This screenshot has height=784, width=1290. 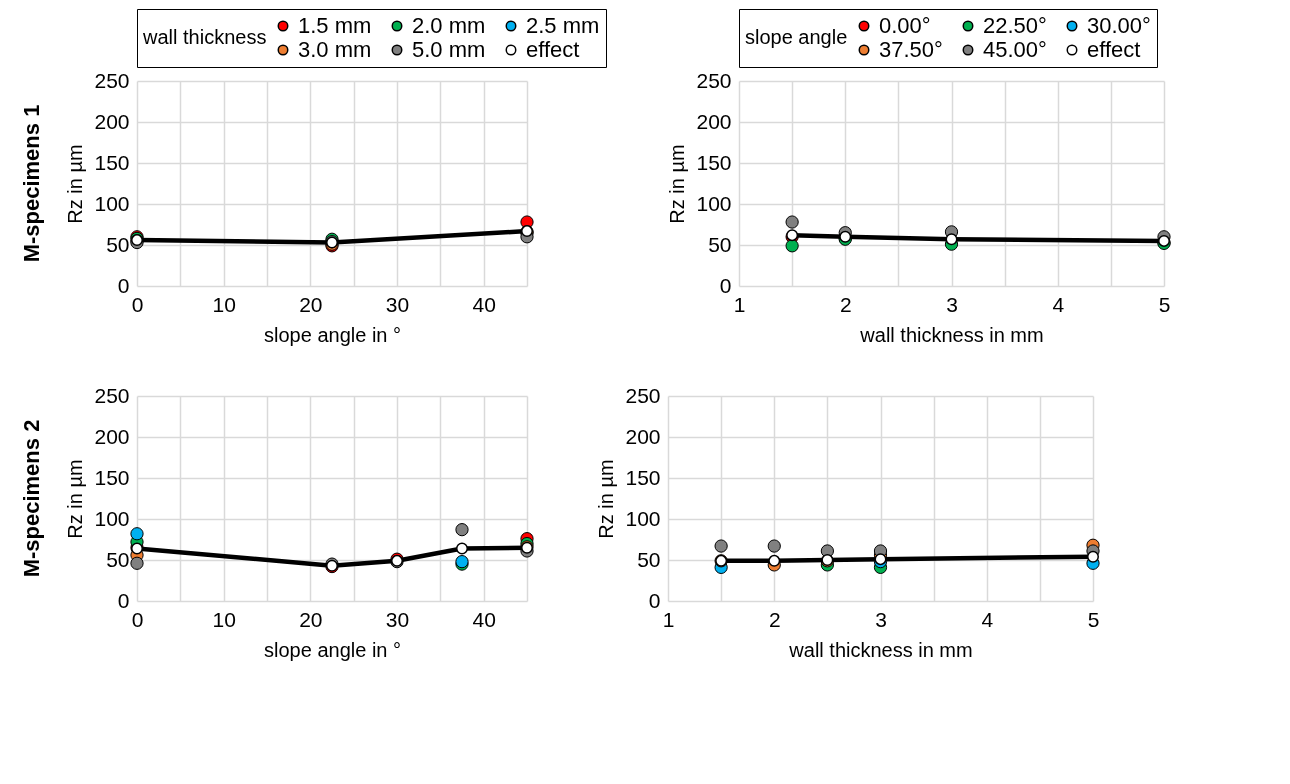 I want to click on legend-label: 2.0 mm, so click(x=449, y=25).